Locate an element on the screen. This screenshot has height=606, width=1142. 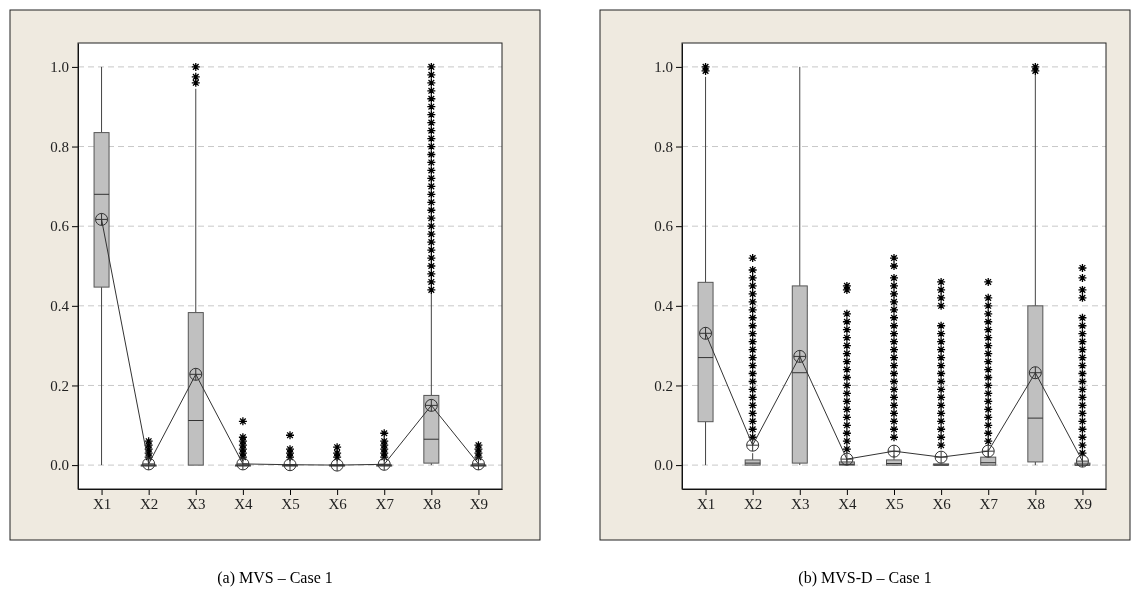
text: (b) MVS-D – Case 1 is located at coordinates (865, 578).